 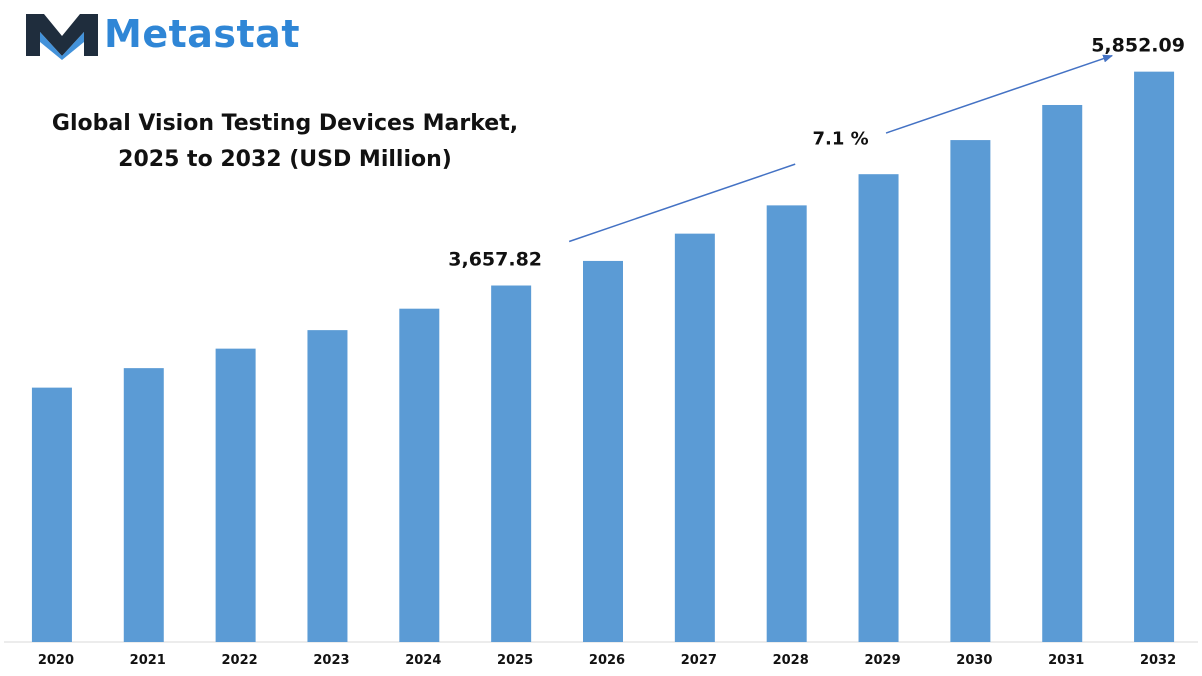 I want to click on x-tick-label-2022: 2022, so click(x=240, y=660).